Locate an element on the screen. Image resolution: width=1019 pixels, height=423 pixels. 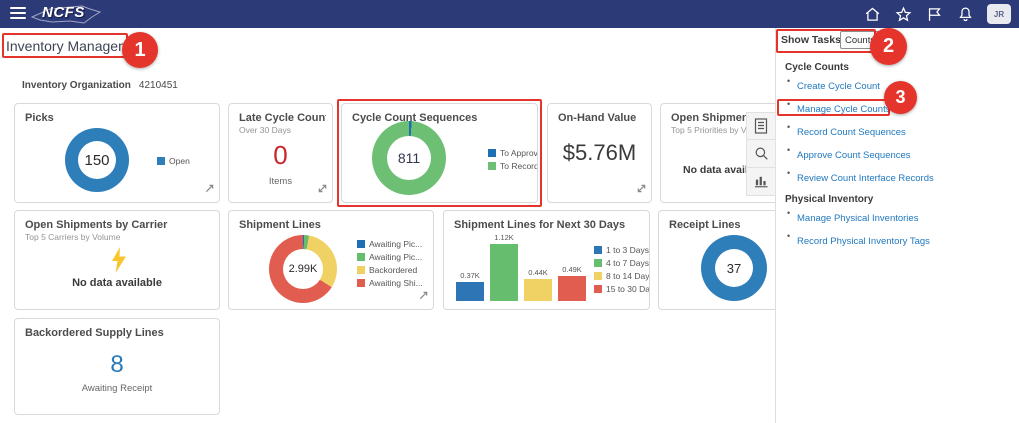
legend-item: Open is located at coordinates (187, 161).